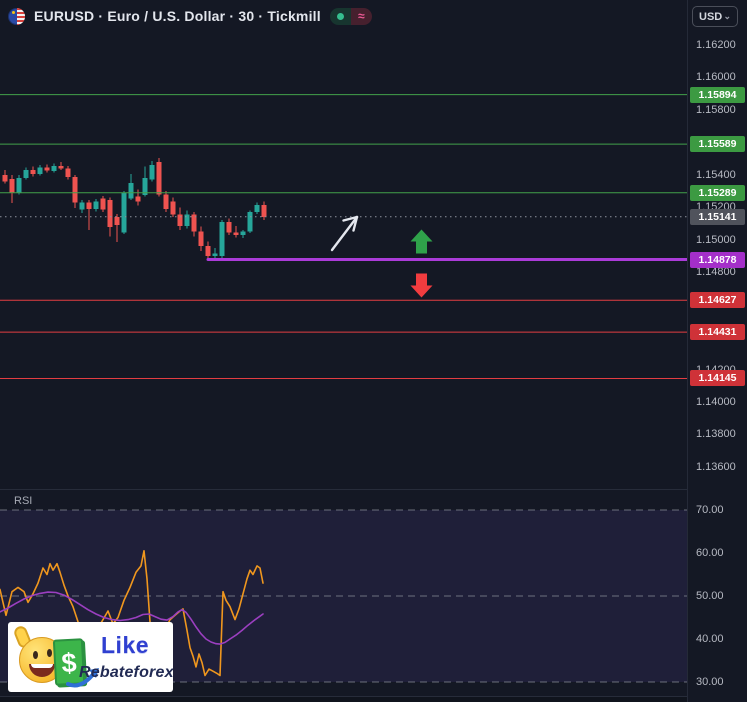  Describe the element at coordinates (710, 639) in the screenshot. I see `rsi-tick-label: 40.00` at that location.